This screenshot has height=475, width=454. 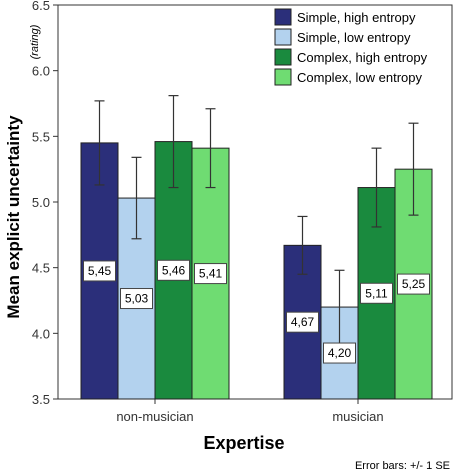 I want to click on data-label: 4,20, so click(x=340, y=353).